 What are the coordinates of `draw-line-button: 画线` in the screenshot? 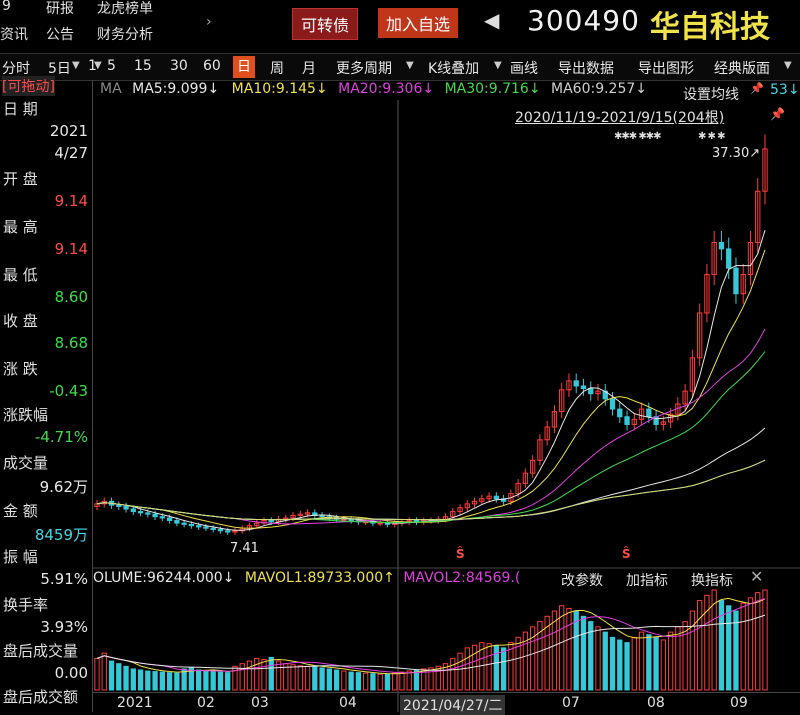 It's located at (524, 69).